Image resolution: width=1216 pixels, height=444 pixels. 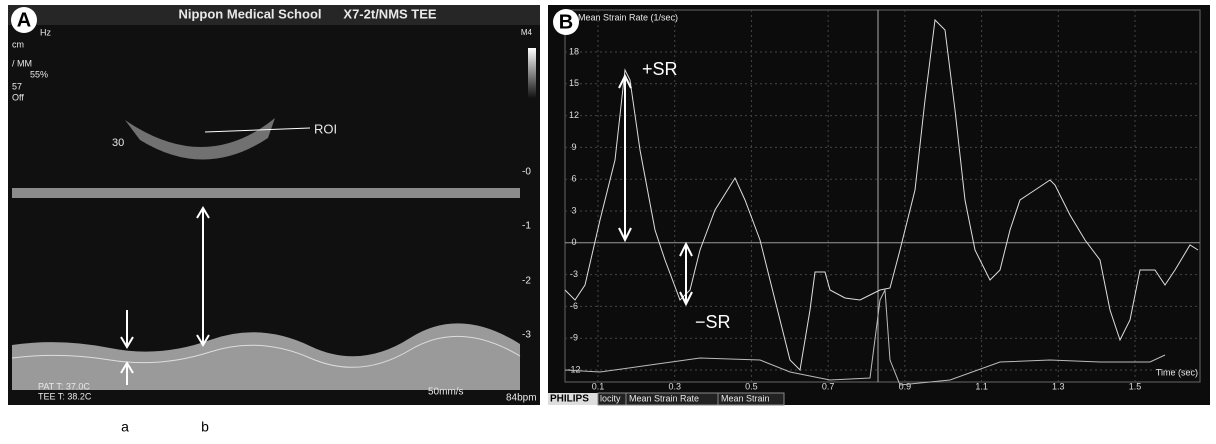 I want to click on depth-tick: -1, so click(x=526, y=226).